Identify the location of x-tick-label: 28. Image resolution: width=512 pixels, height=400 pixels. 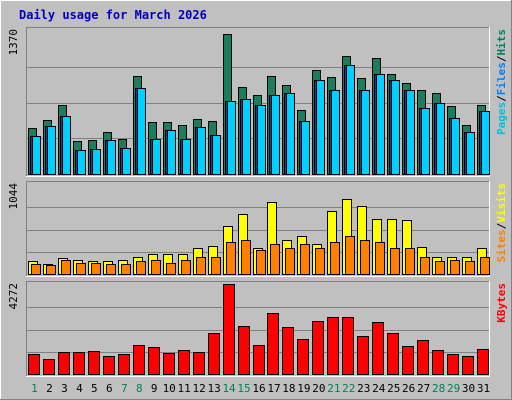
(438, 388).